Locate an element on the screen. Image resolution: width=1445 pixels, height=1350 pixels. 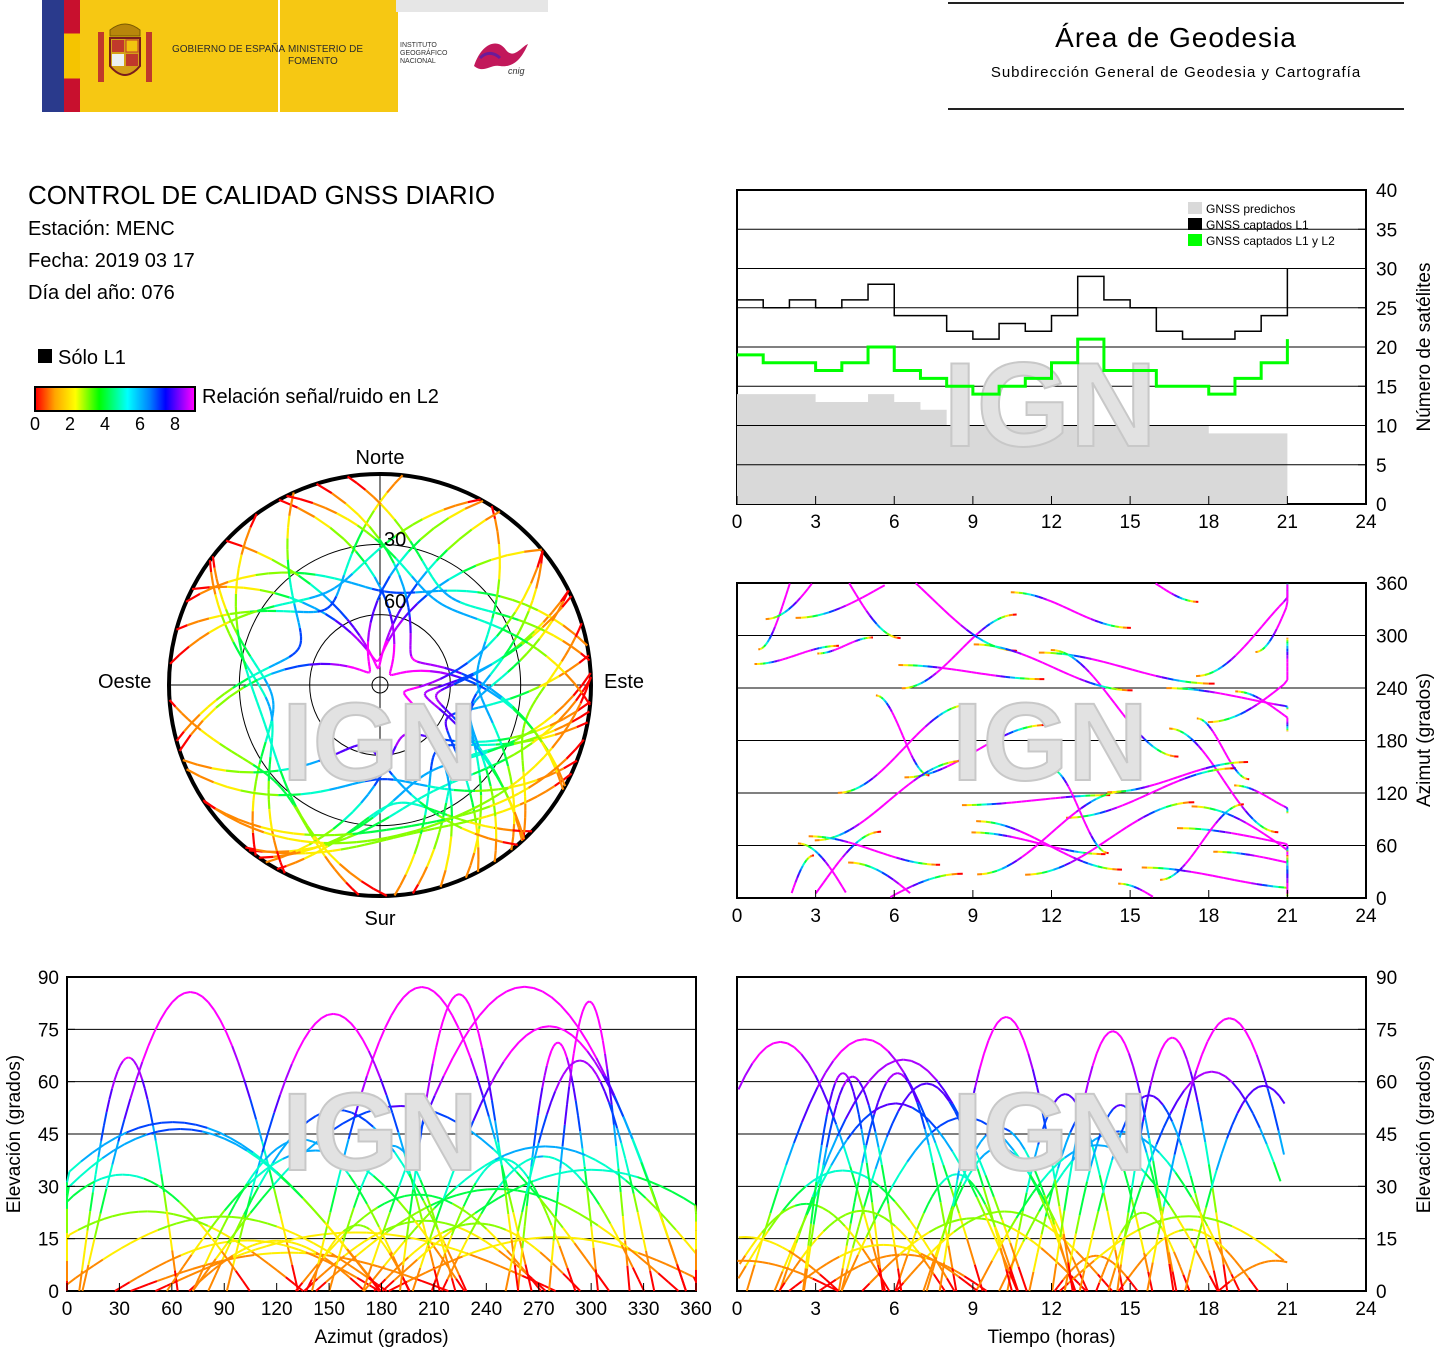
y-tick-label: 75 is located at coordinates (48, 1030).